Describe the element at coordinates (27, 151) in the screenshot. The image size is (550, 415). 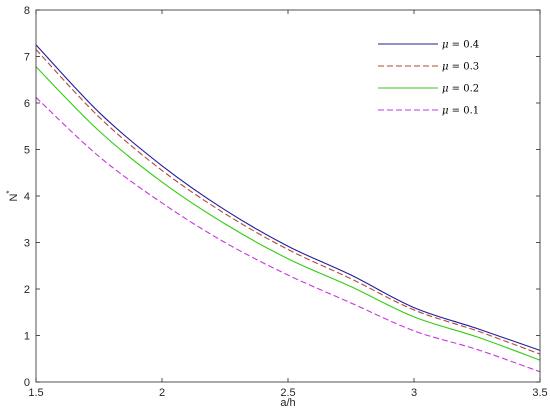
I see `y-tick-label: 5` at that location.